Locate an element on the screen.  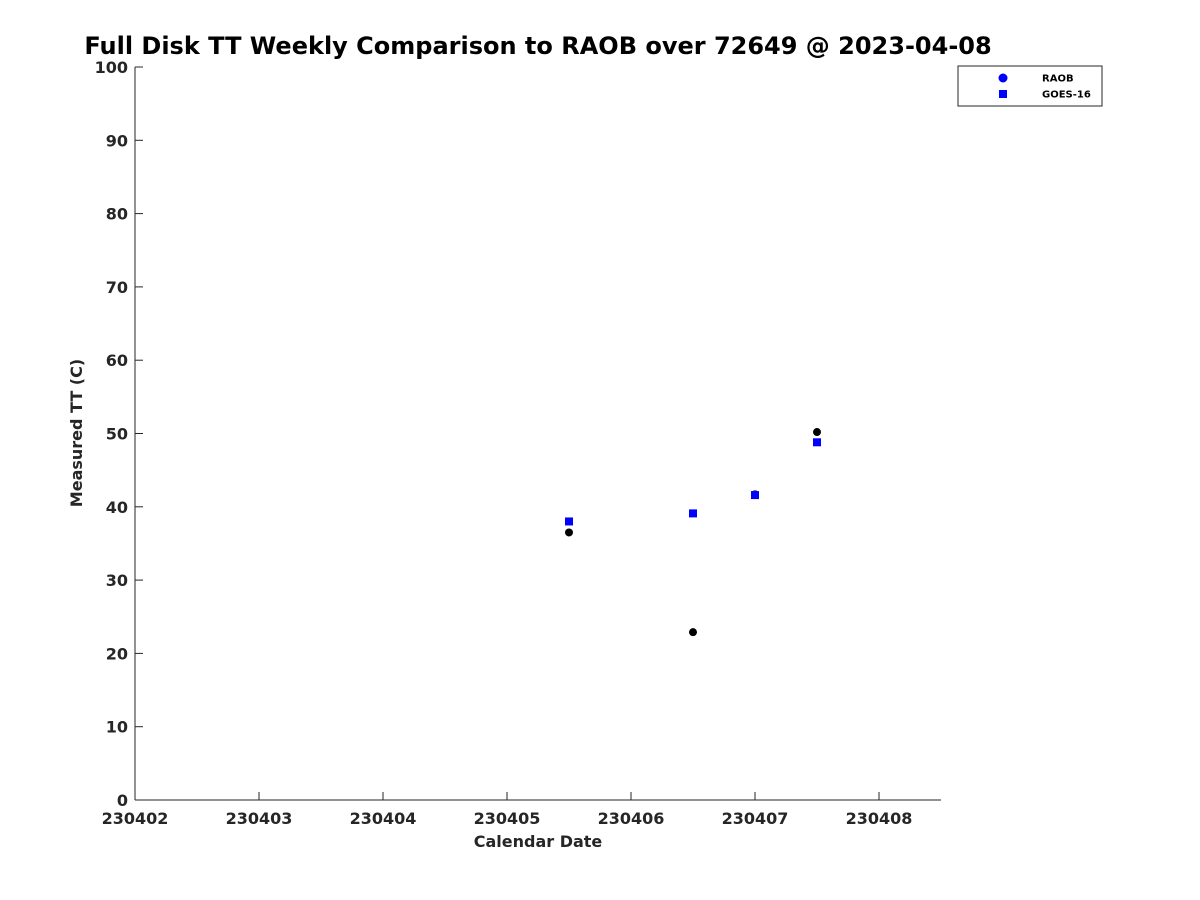
y-tick-label: 90 is located at coordinates (117, 140).